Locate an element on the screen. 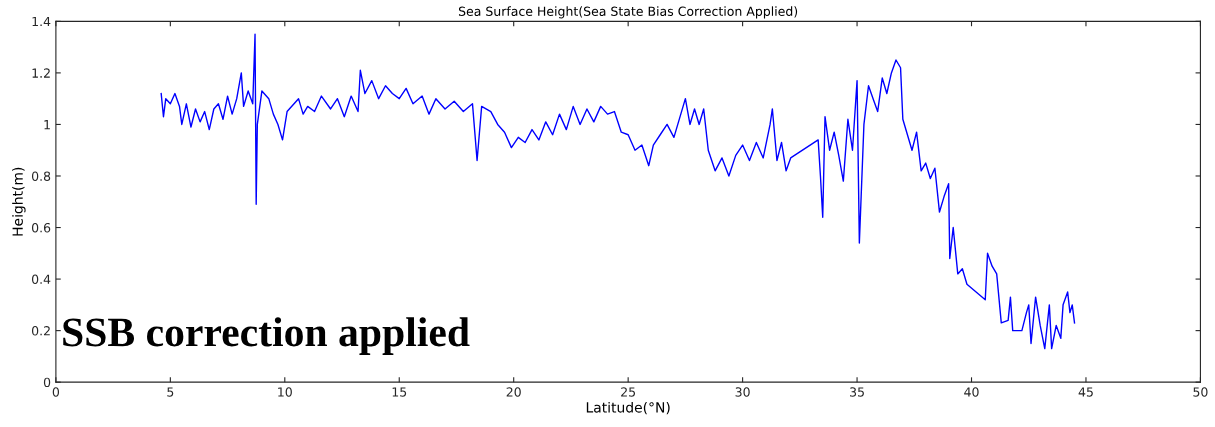  x-tick-label: 5 is located at coordinates (170, 392).